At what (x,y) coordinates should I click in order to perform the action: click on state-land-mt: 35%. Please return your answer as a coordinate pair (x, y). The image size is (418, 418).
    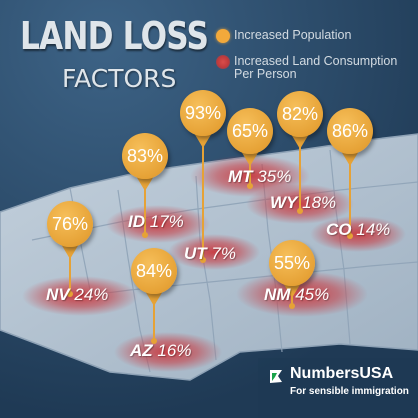
    Looking at the image, I should click on (274, 176).